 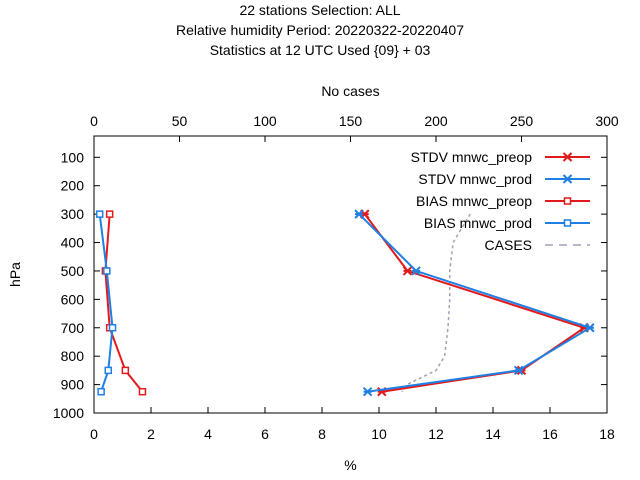 I want to click on legend-item: STDV mnwc_prod, so click(x=504, y=179).